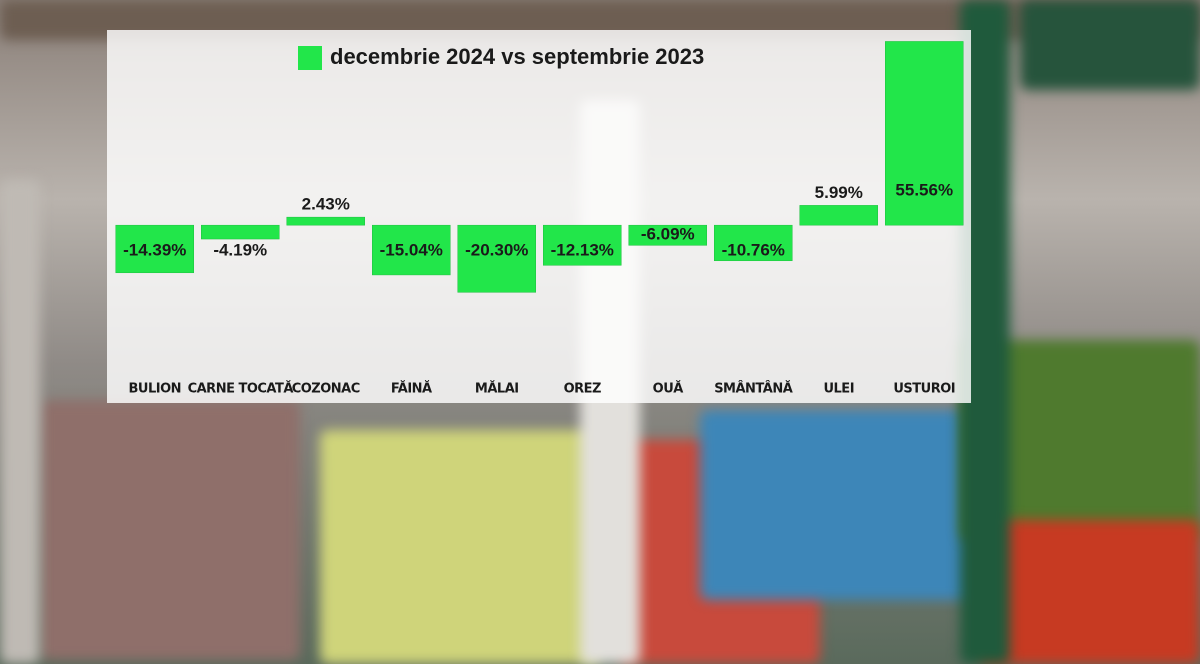  Describe the element at coordinates (753, 250) in the screenshot. I see `value-label: -10.76%` at that location.